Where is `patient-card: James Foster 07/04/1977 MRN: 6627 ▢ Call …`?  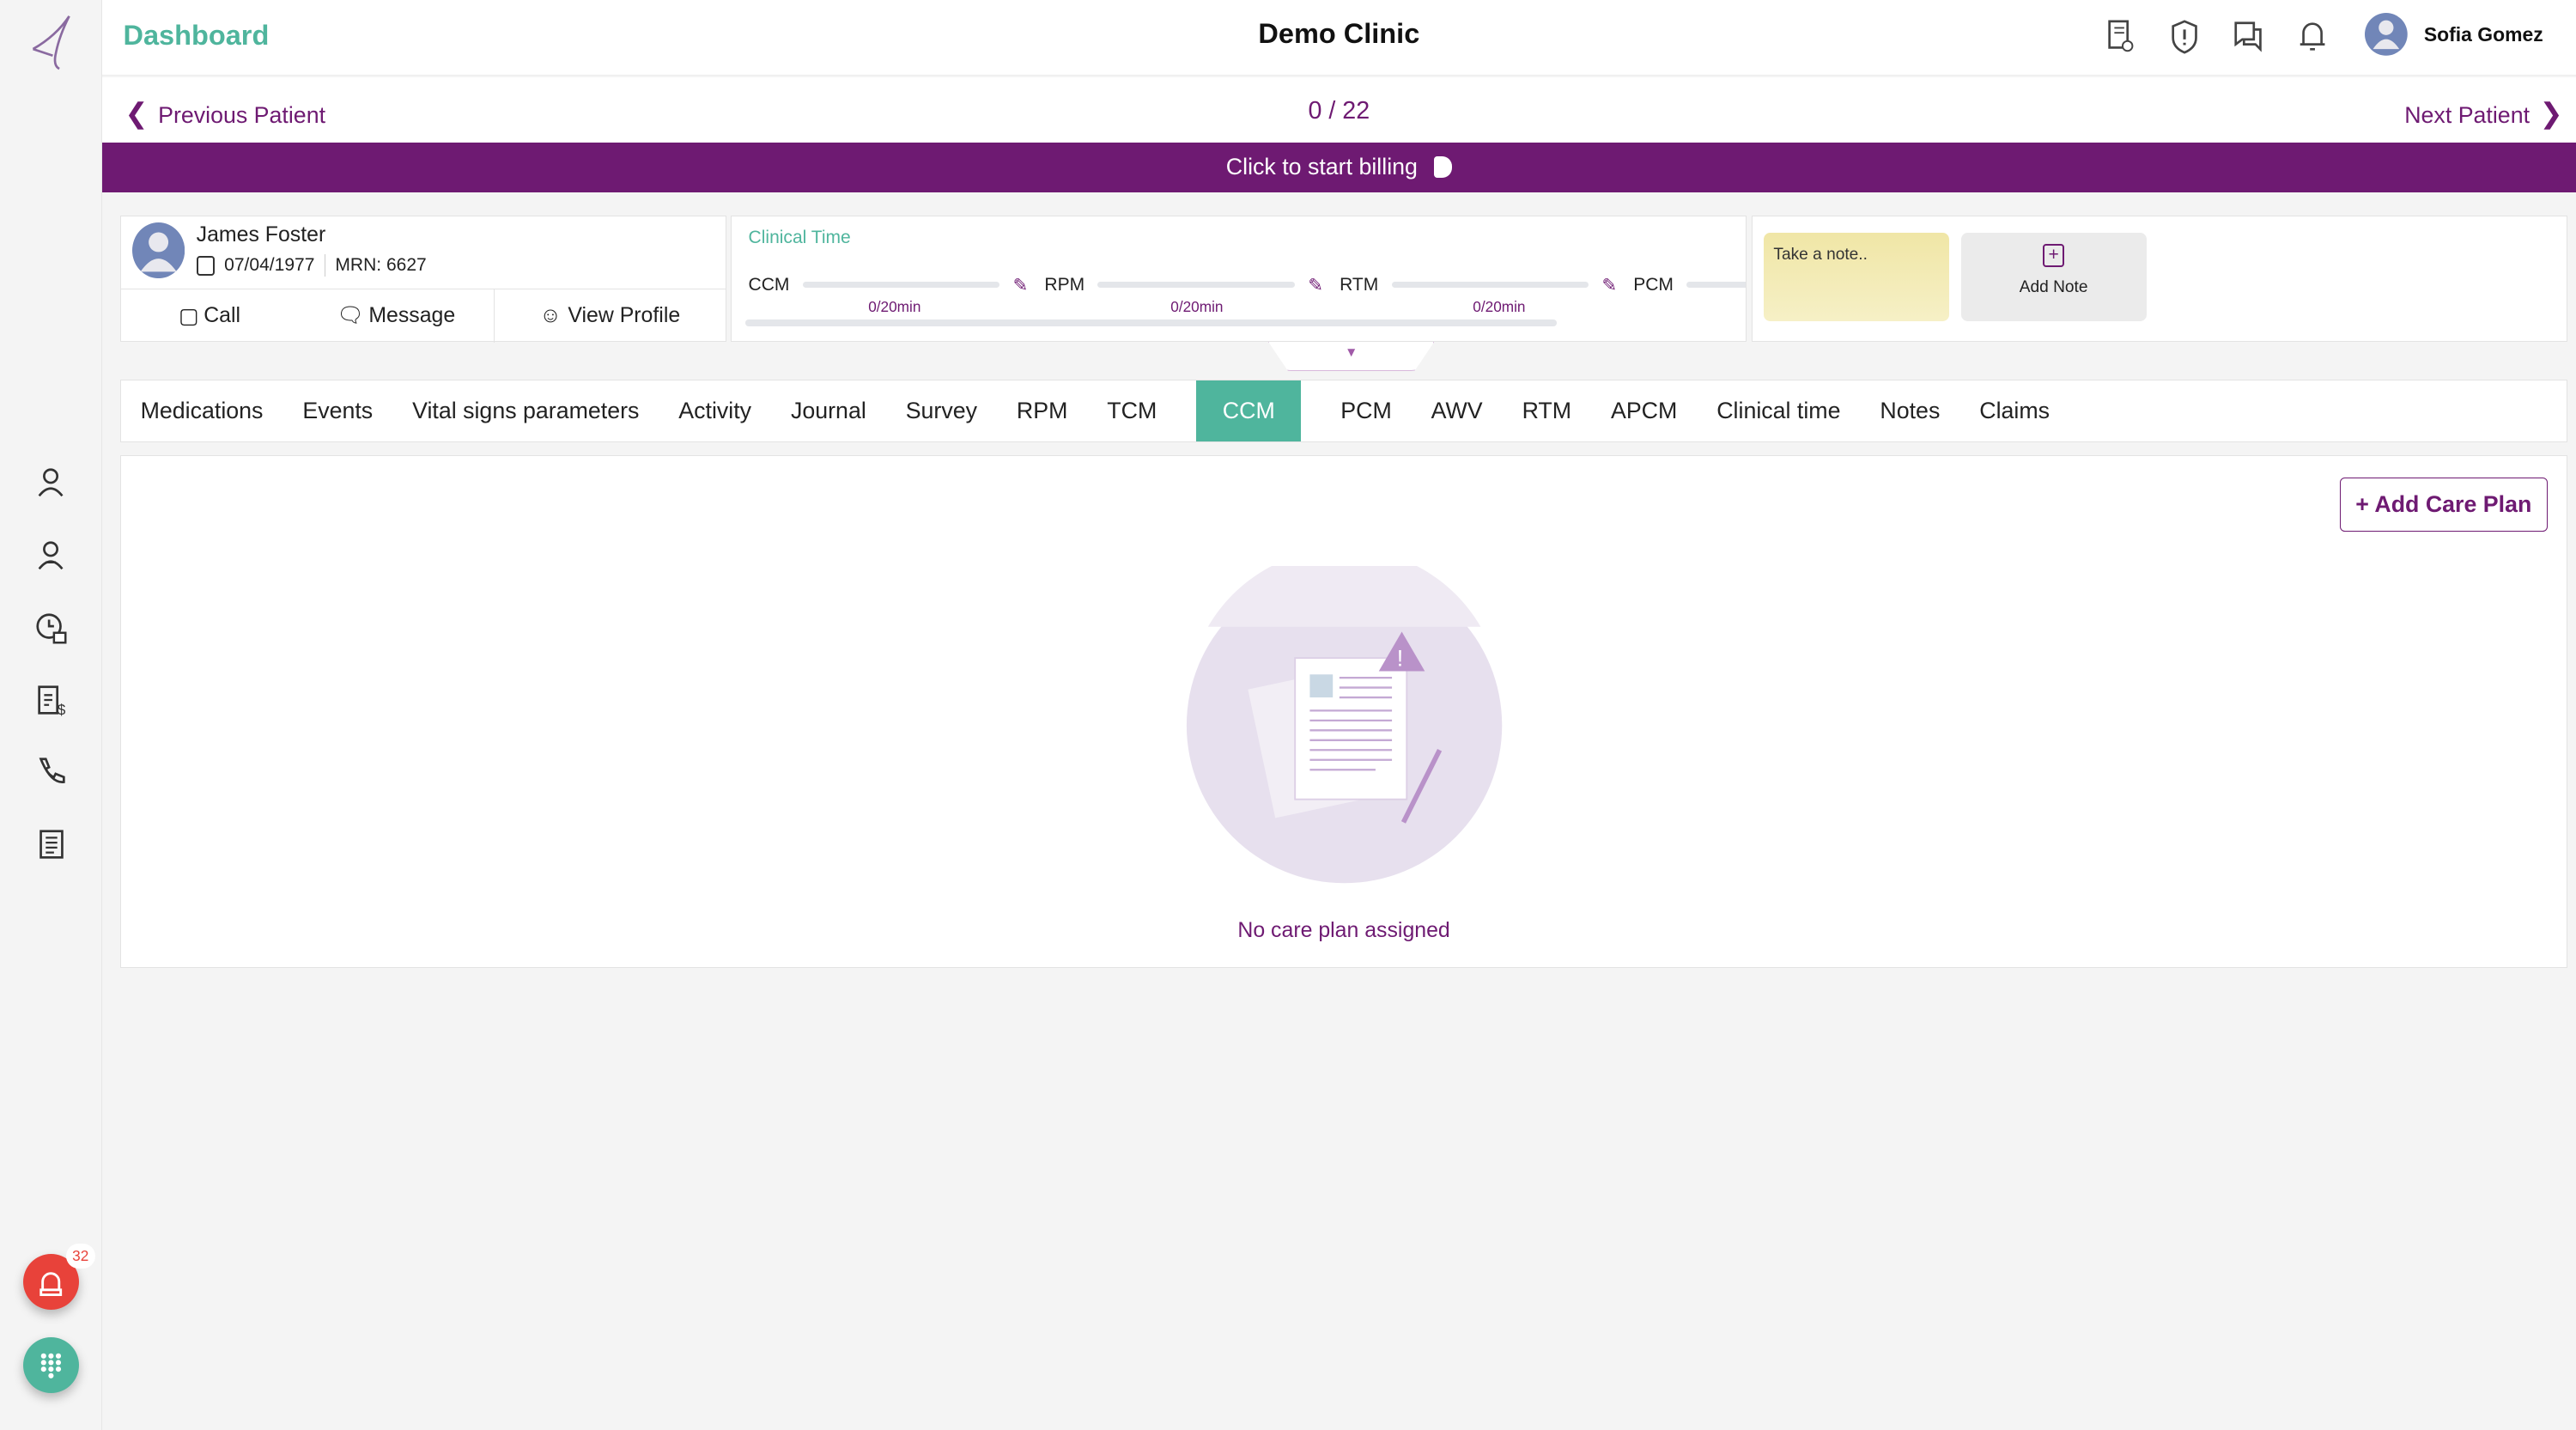 patient-card: James Foster 07/04/1977 MRN: 6627 ▢ Call … is located at coordinates (422, 279).